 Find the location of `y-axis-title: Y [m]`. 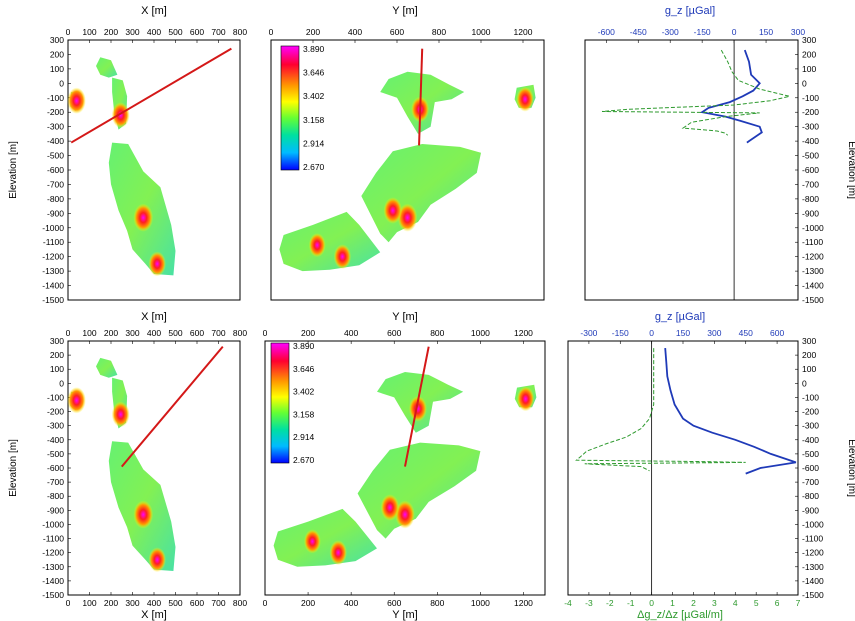

y-axis-title: Y [m] is located at coordinates (404, 11).